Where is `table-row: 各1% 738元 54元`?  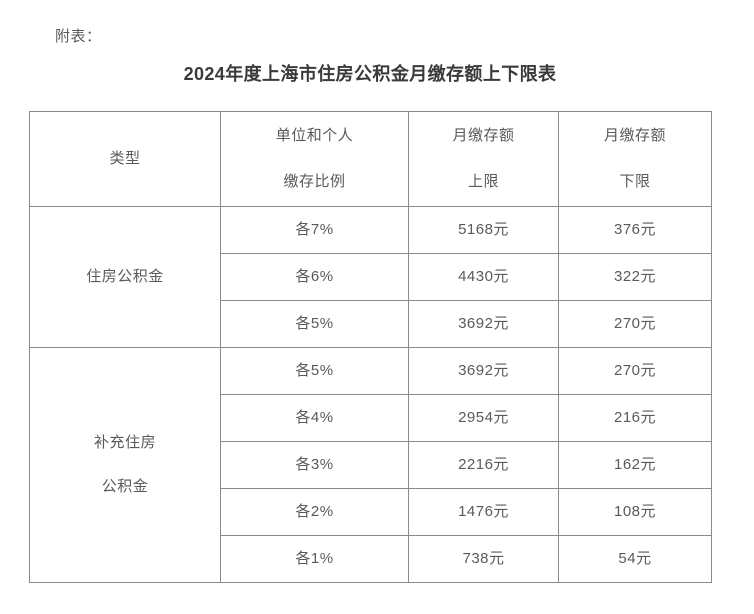 table-row: 各1% 738元 54元 is located at coordinates (371, 559).